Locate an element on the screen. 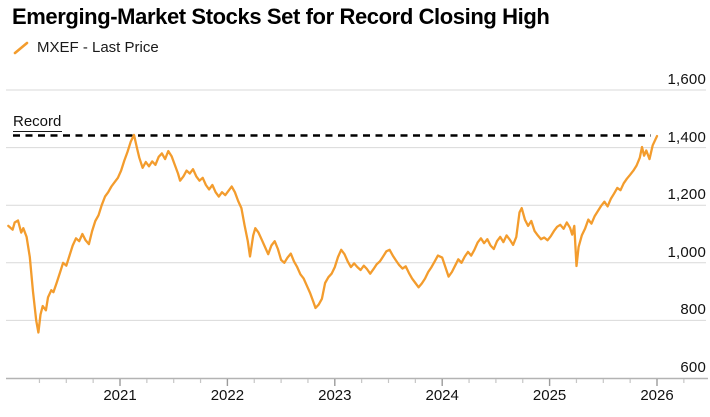 This screenshot has width=710, height=417. y-tick-label: 1,200 is located at coordinates (686, 195).